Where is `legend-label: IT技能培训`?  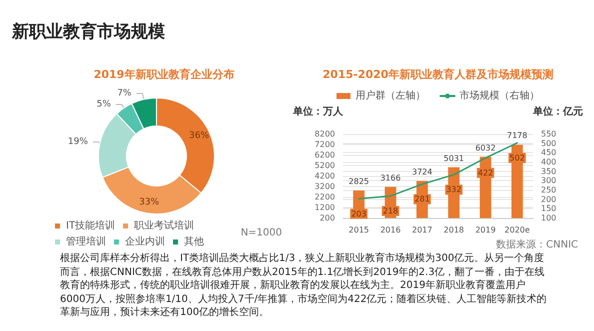 legend-label: IT技能培训 is located at coordinates (91, 226).